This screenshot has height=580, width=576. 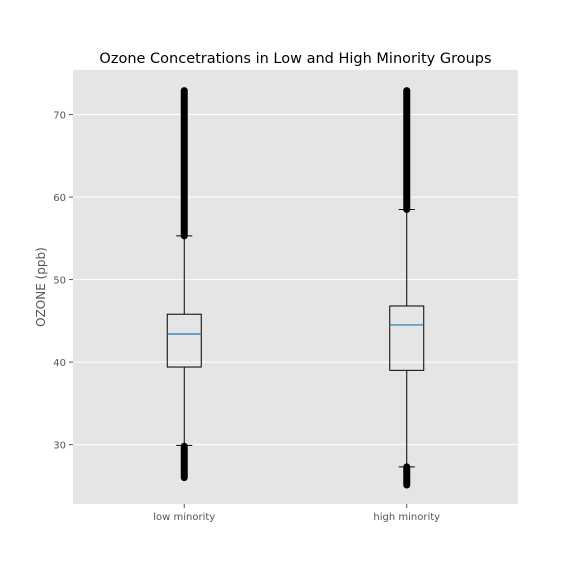 I want to click on x-tick-label: low minority, so click(x=184, y=517).